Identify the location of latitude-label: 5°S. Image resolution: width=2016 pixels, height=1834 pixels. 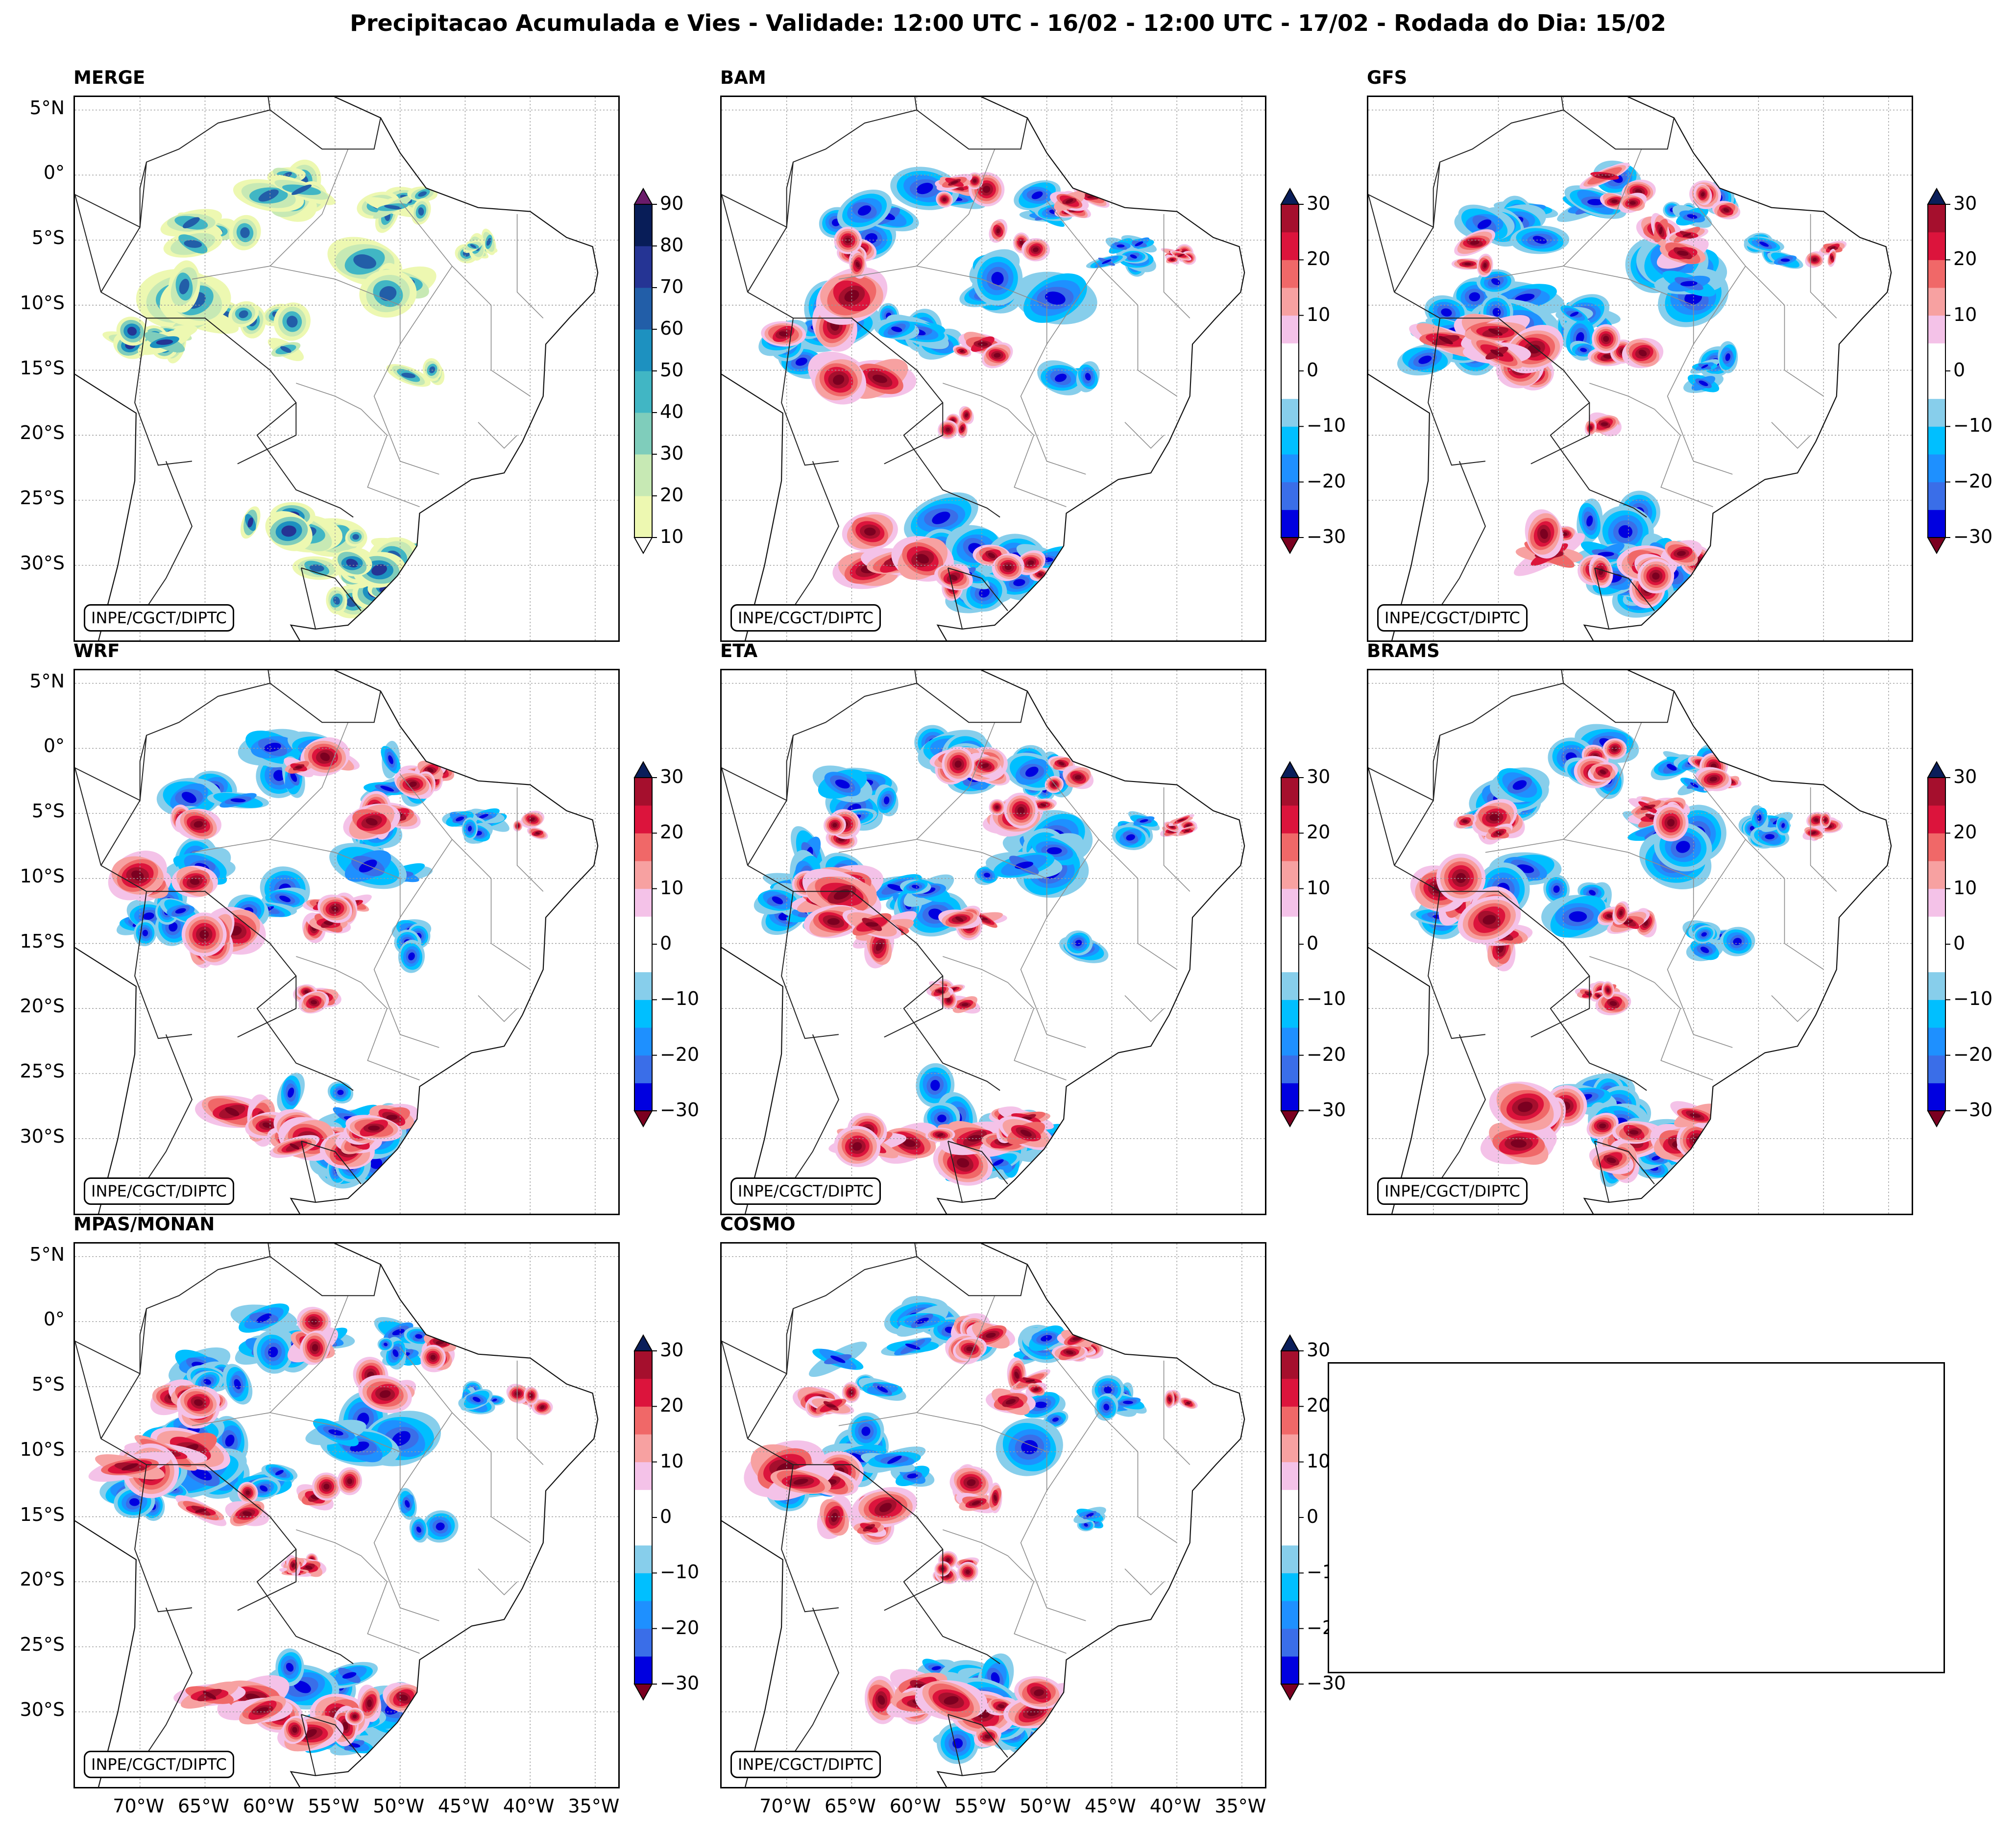
(48, 811).